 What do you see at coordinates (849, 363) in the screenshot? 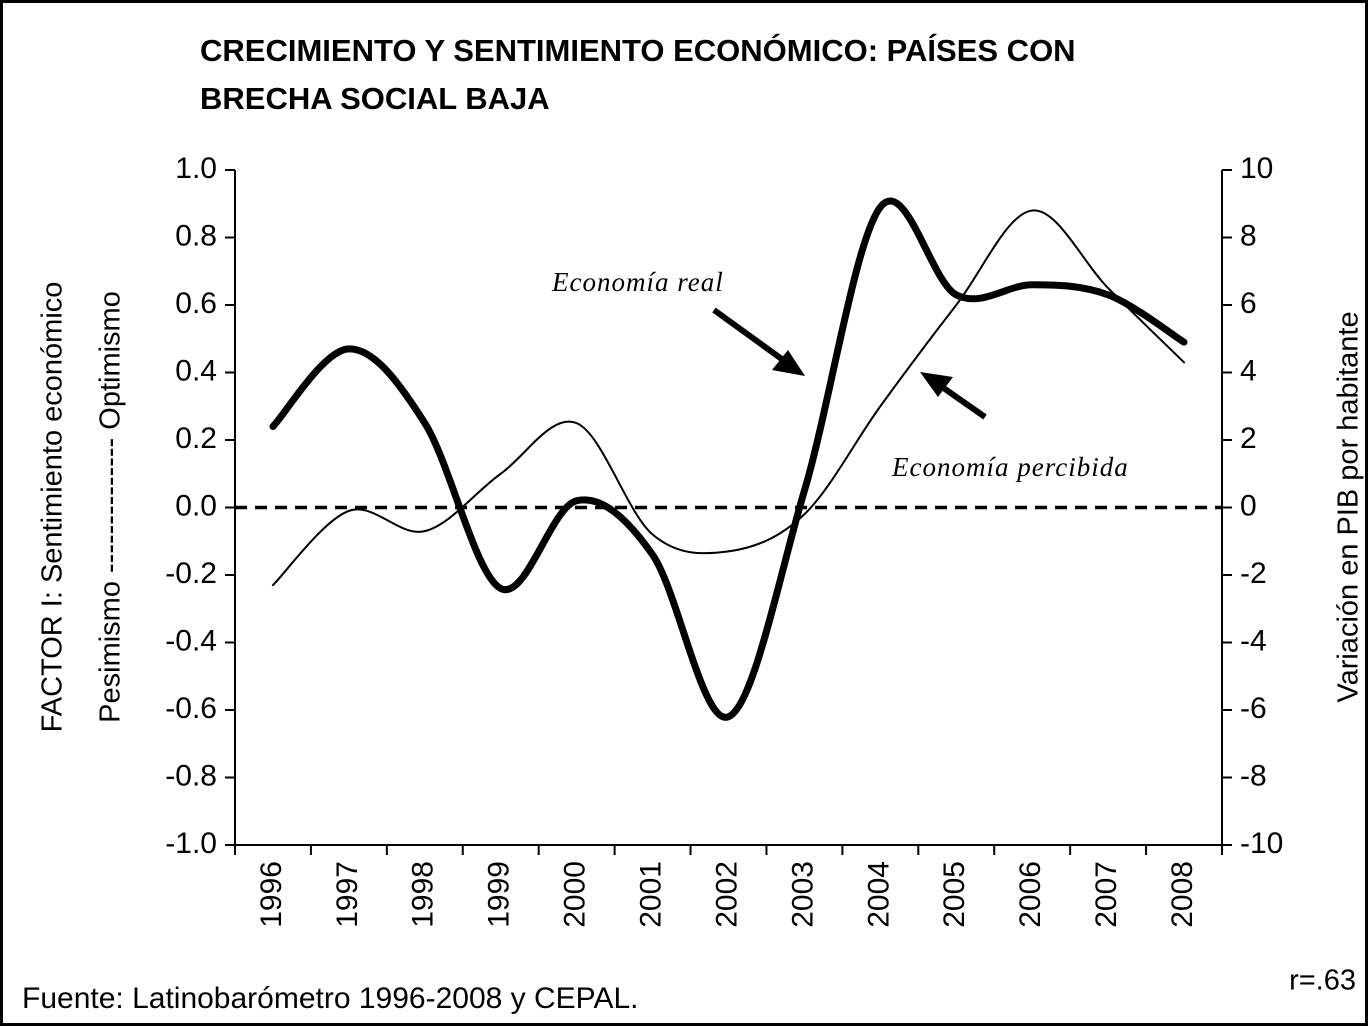
I see `arrows` at bounding box center [849, 363].